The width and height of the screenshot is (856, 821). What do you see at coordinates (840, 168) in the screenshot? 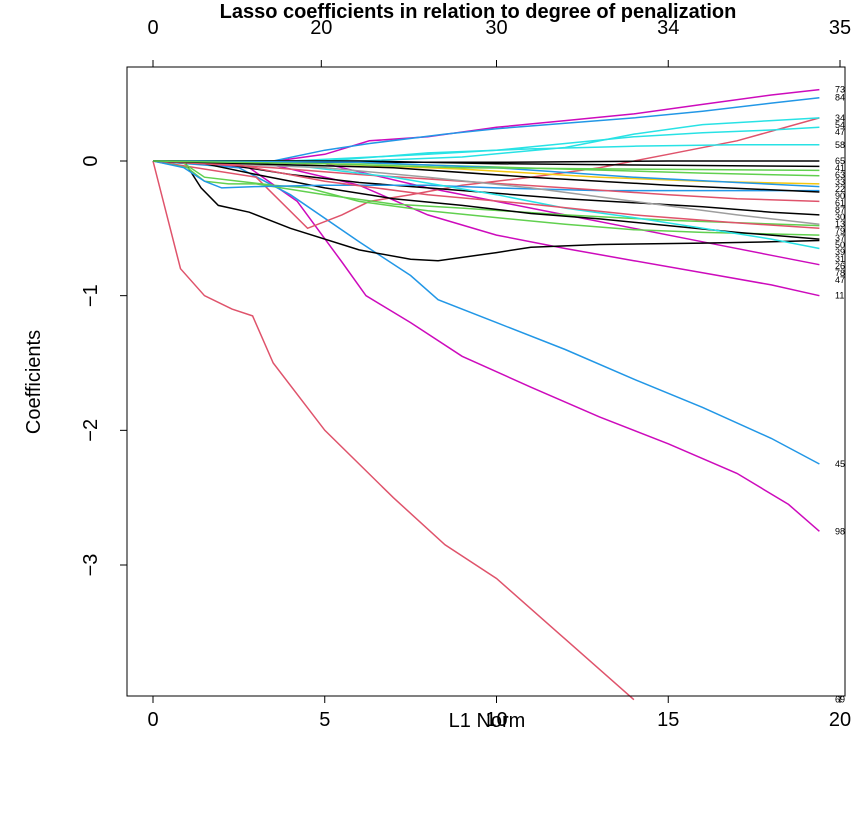
I see `end-label-41-24: 41` at bounding box center [840, 168].